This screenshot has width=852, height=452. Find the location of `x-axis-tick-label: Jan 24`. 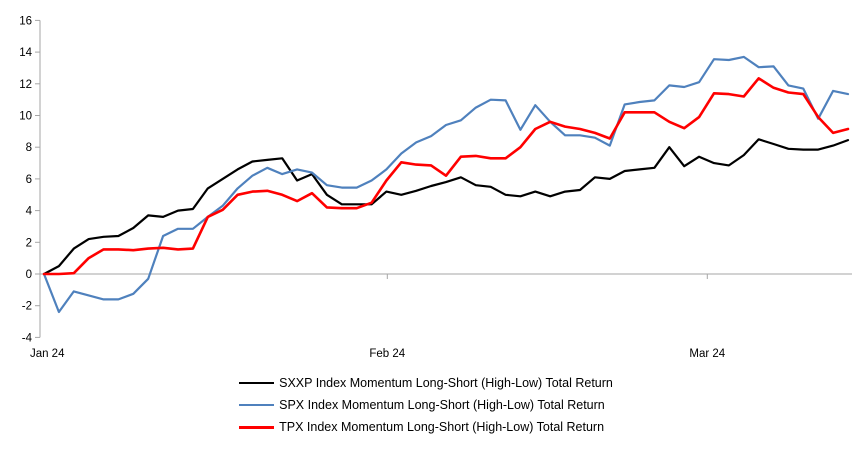

x-axis-tick-label: Jan 24 is located at coordinates (47, 354).